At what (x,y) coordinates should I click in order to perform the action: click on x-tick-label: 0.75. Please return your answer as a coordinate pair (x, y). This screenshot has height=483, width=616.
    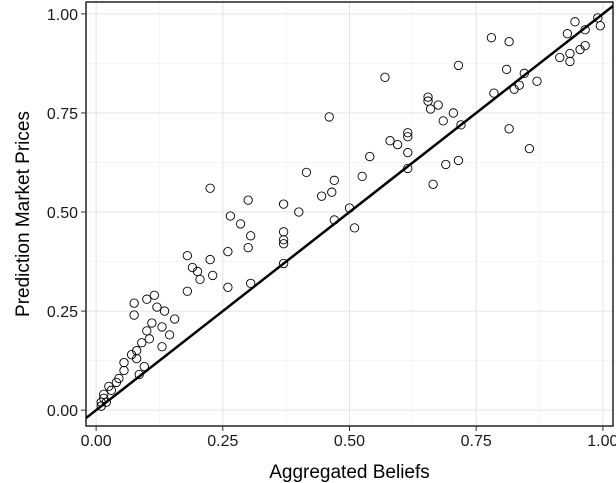
    Looking at the image, I should click on (476, 441).